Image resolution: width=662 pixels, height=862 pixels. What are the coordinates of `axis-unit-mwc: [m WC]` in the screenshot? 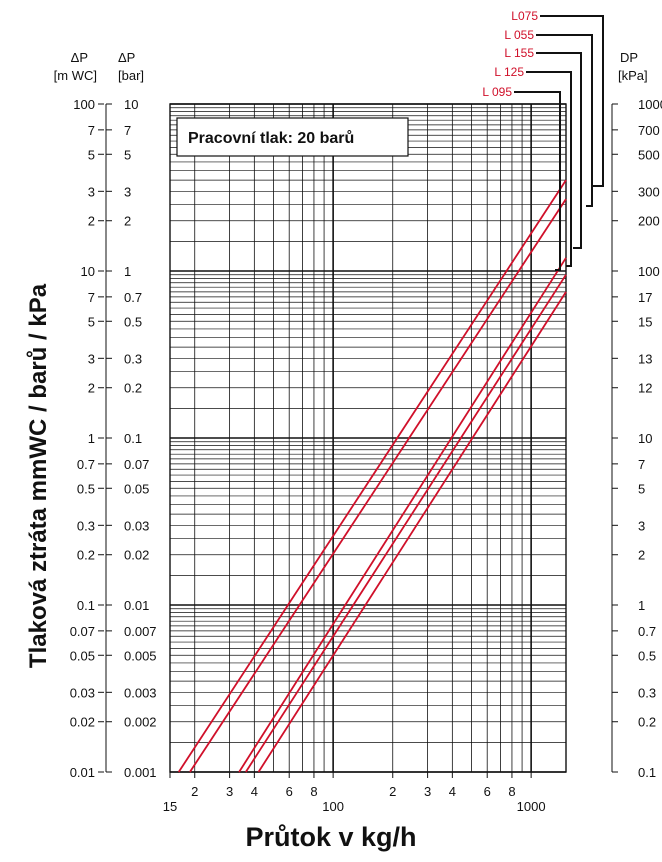 It's located at (75, 75).